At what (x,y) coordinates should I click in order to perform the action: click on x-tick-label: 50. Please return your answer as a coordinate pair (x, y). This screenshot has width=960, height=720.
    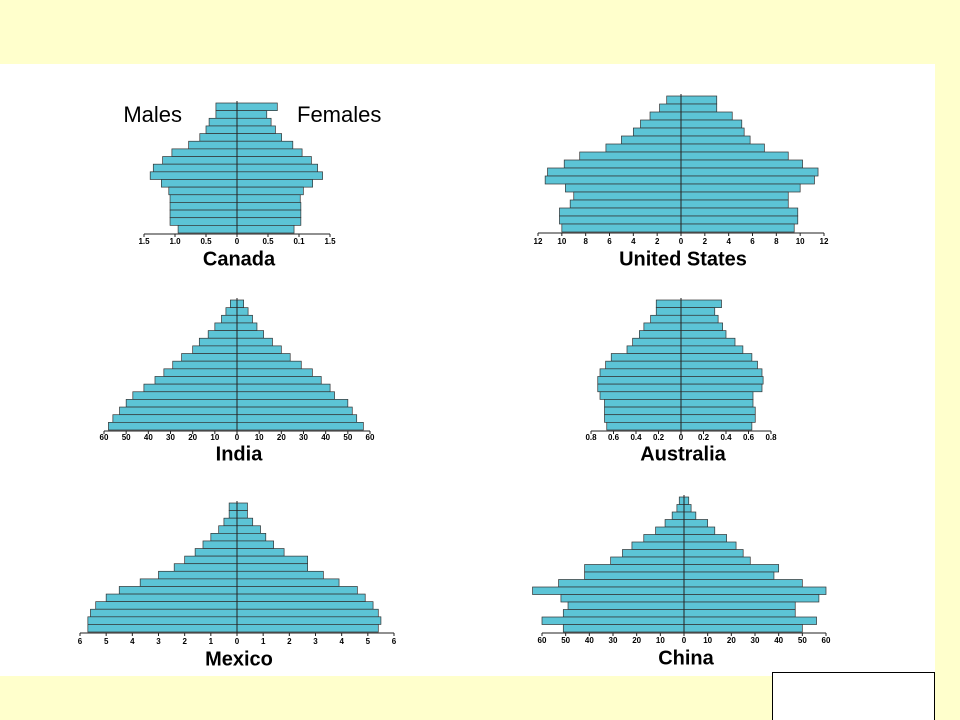
    Looking at the image, I should click on (347, 437).